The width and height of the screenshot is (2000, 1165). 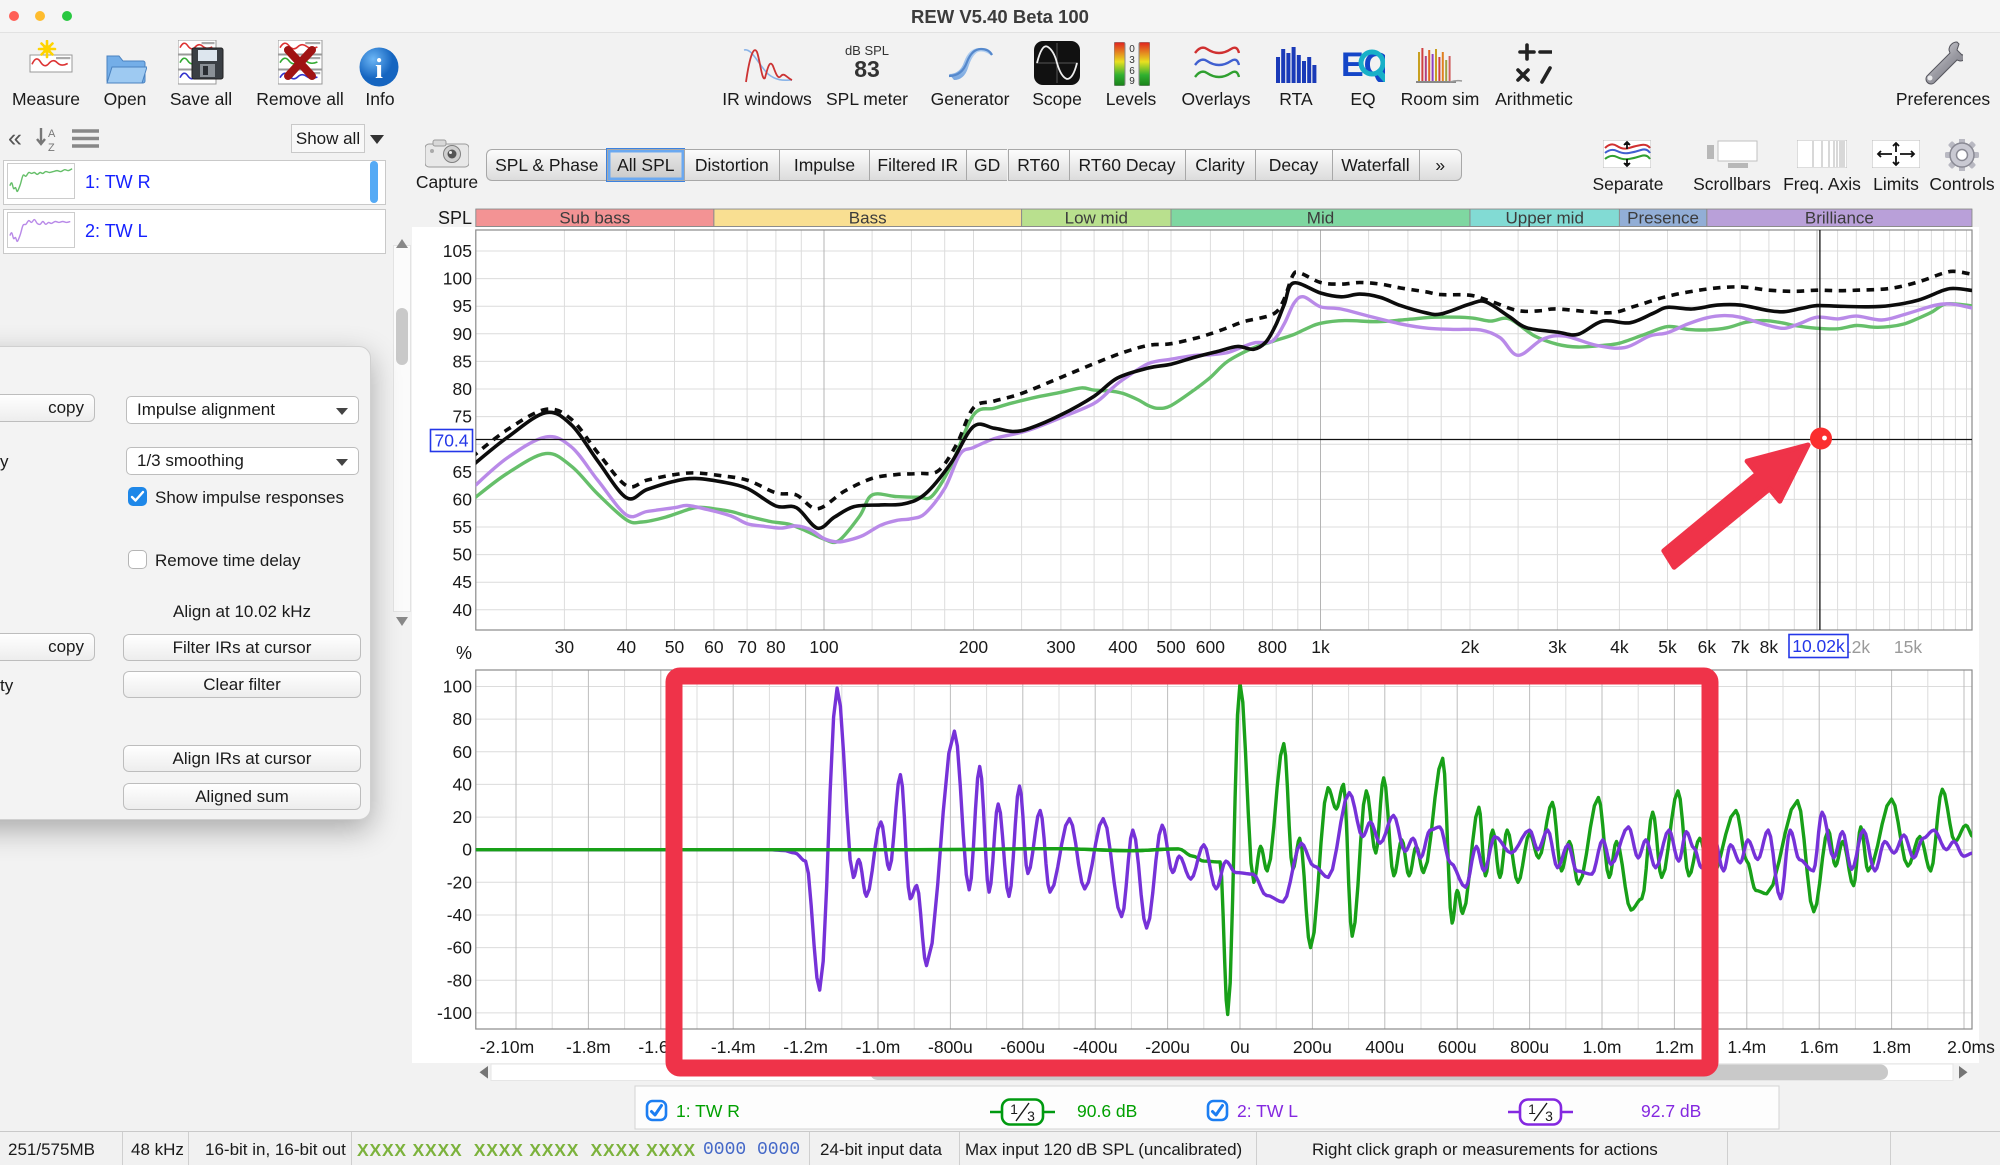 I want to click on svg-text: 200, so click(x=973, y=647).